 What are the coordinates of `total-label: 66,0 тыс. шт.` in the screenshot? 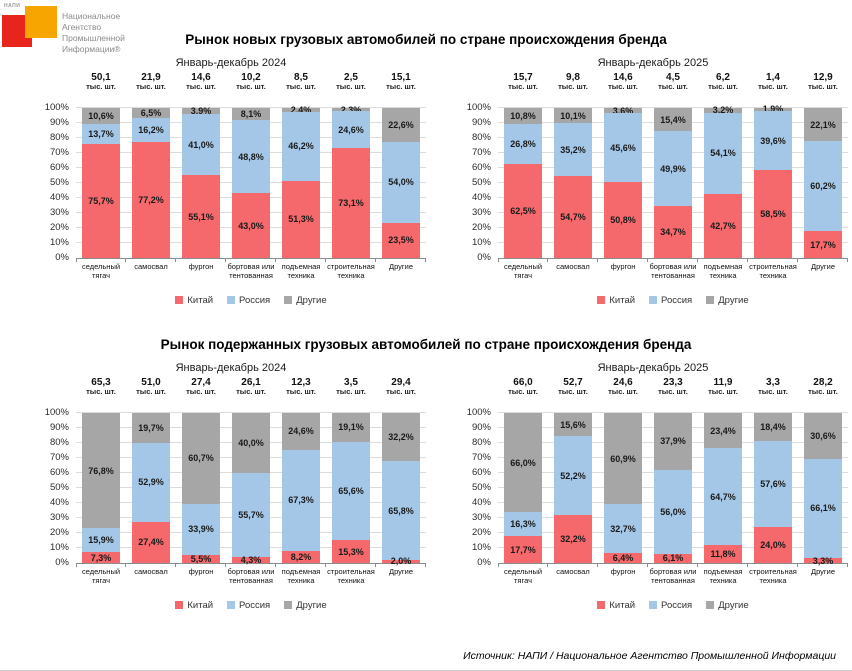 It's located at (523, 386).